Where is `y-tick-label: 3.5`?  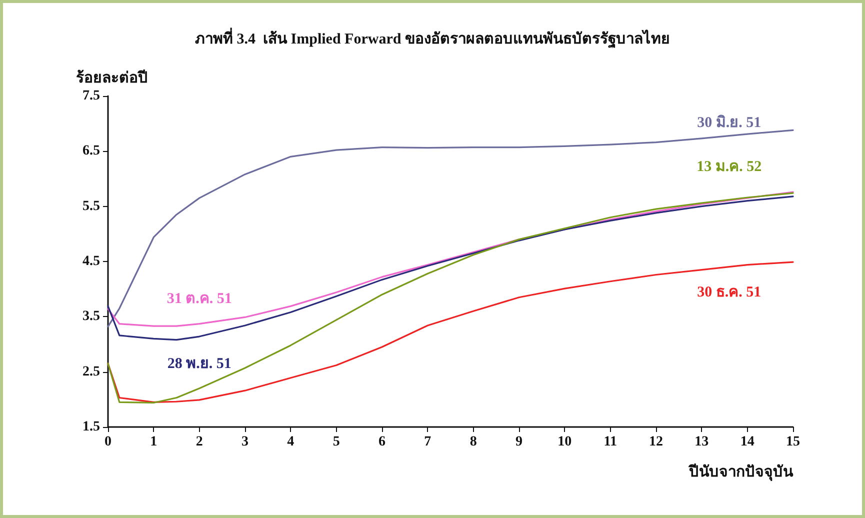
y-tick-label: 3.5 is located at coordinates (91, 316).